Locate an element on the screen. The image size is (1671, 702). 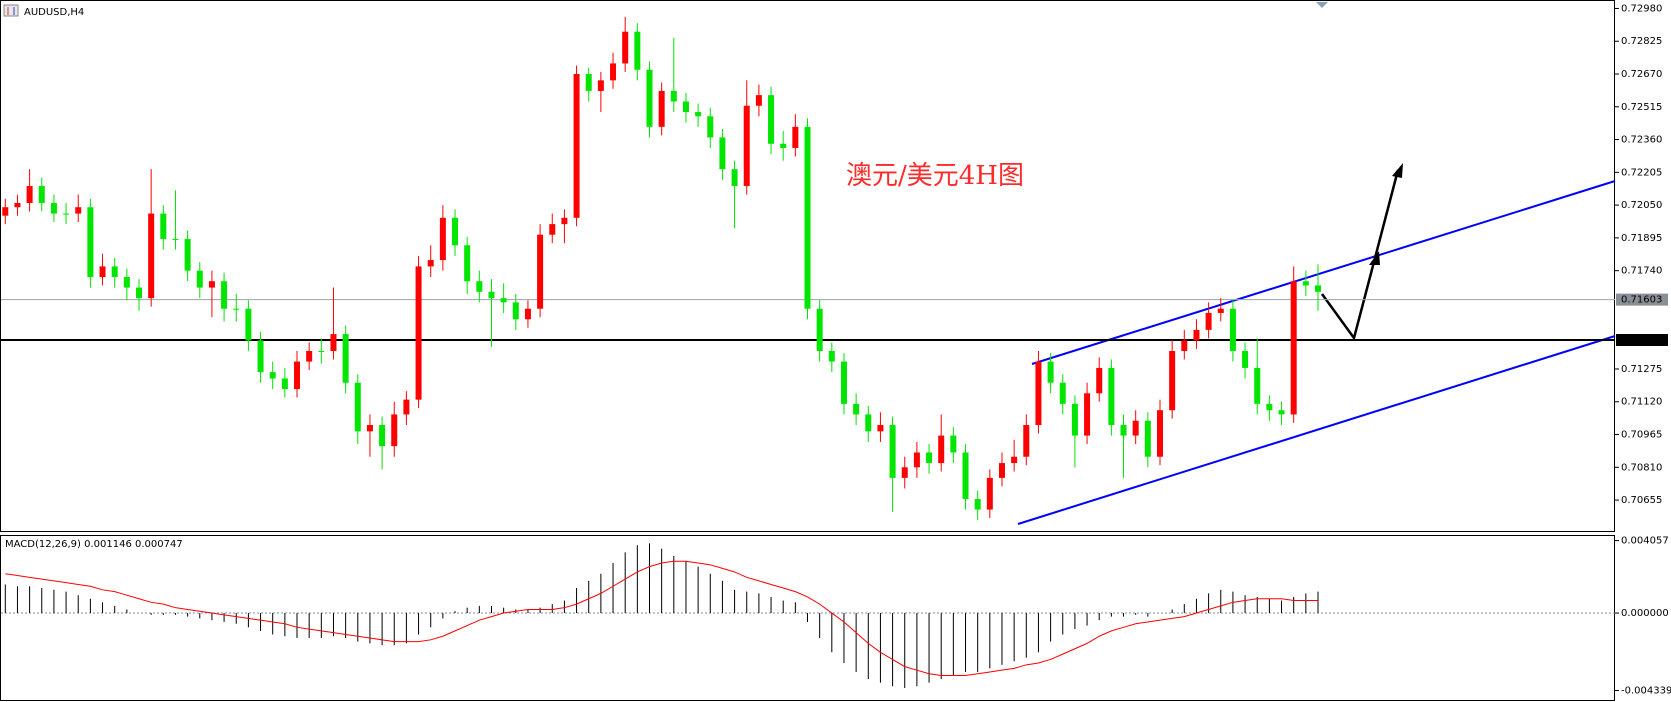
current-price-box is located at coordinates (1642, 299).